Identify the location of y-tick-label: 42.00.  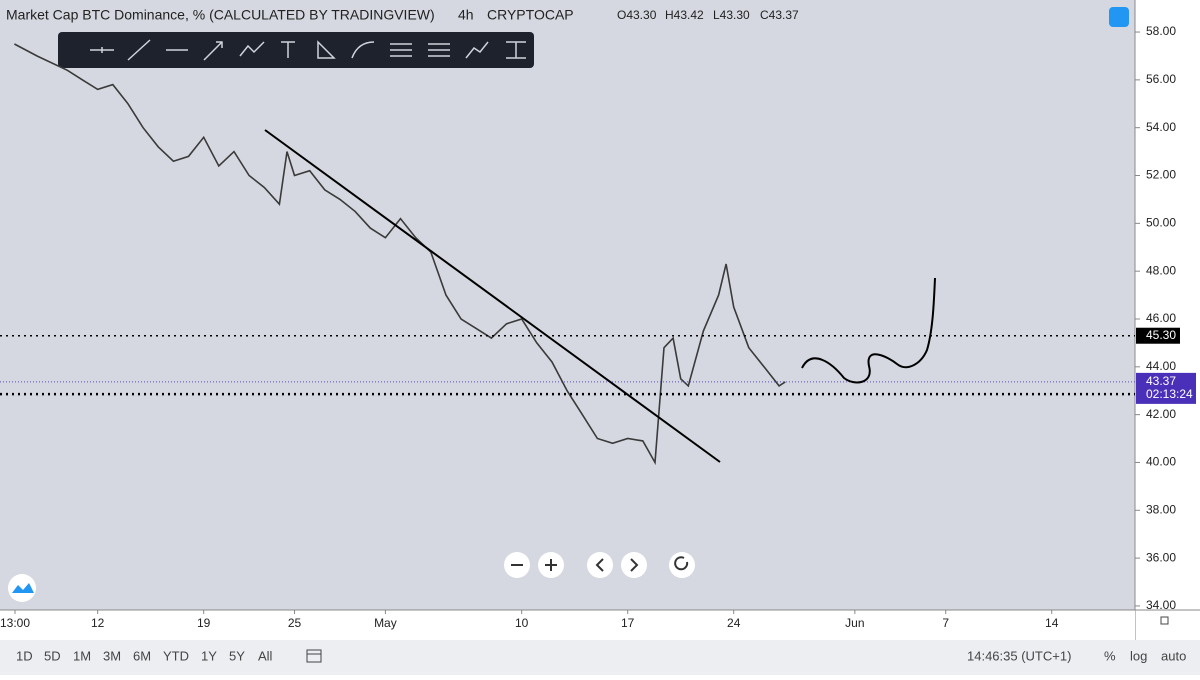
(1161, 414).